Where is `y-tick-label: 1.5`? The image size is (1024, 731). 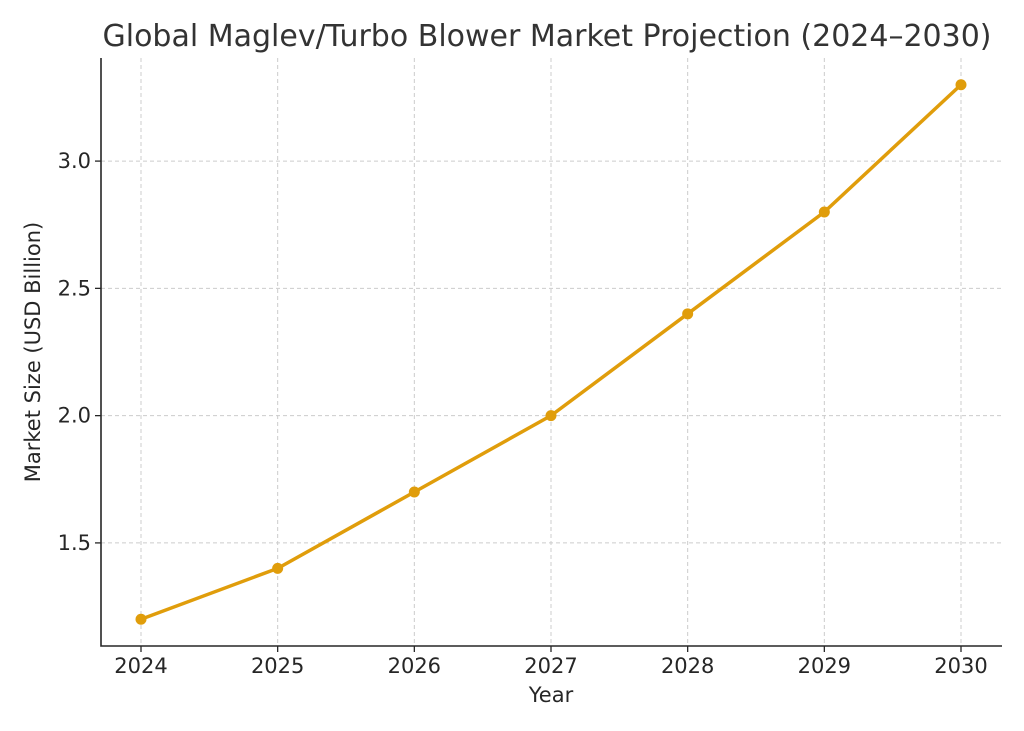
y-tick-label: 1.5 is located at coordinates (74, 543).